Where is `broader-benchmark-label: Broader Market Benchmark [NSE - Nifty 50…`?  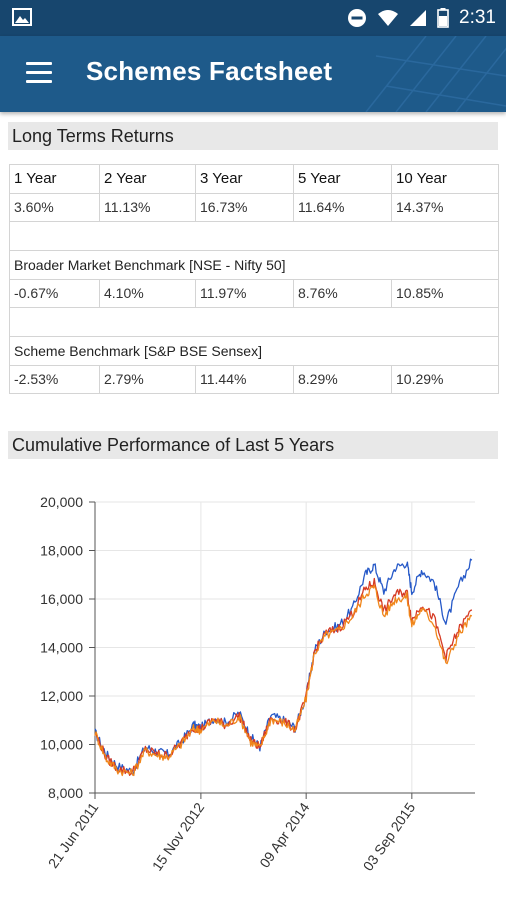
broader-benchmark-label: Broader Market Benchmark [NSE - Nifty 50… is located at coordinates (254, 265).